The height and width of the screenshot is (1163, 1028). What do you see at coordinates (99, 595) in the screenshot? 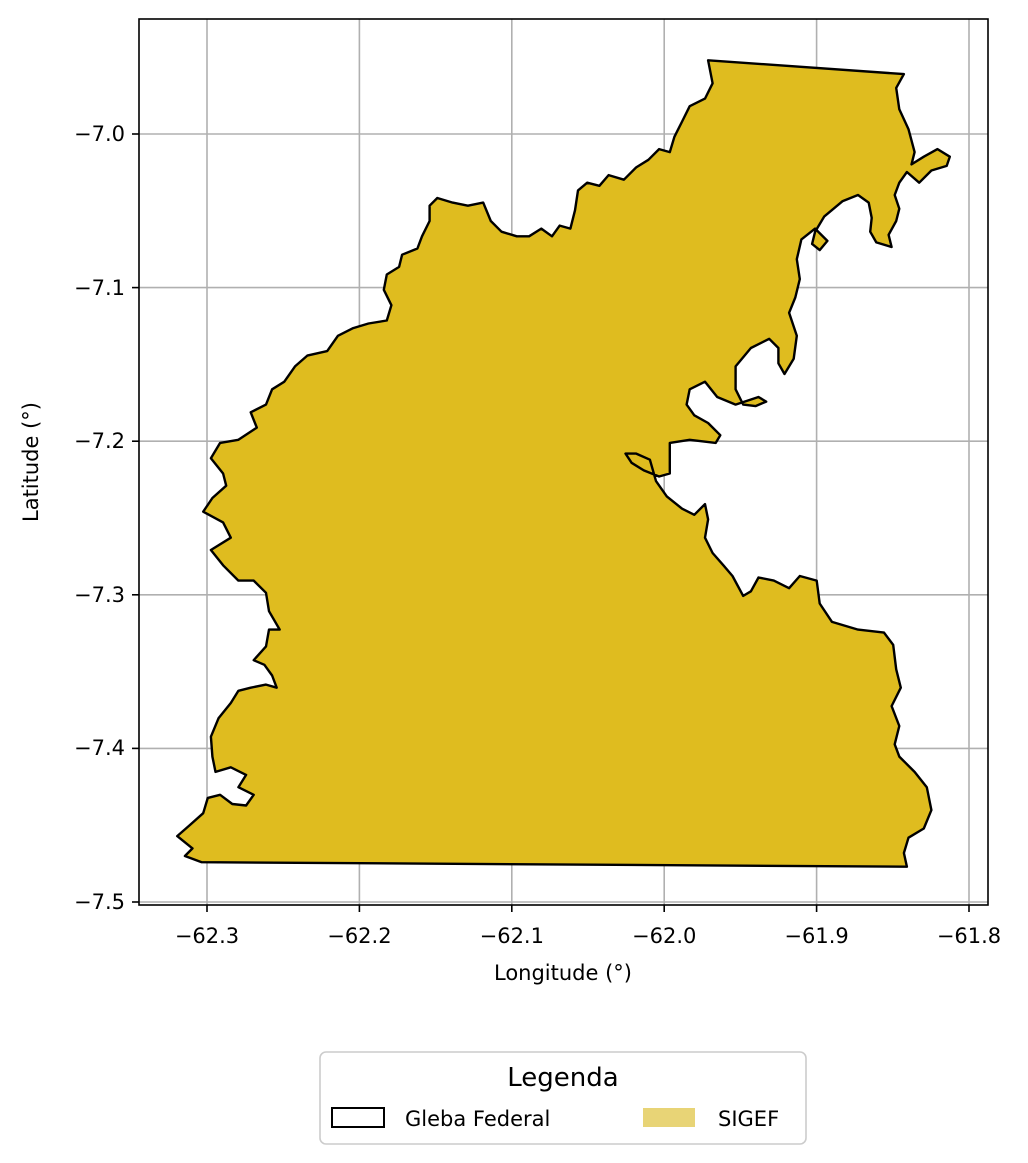
I see `y-tick-label: −7.3` at bounding box center [99, 595].